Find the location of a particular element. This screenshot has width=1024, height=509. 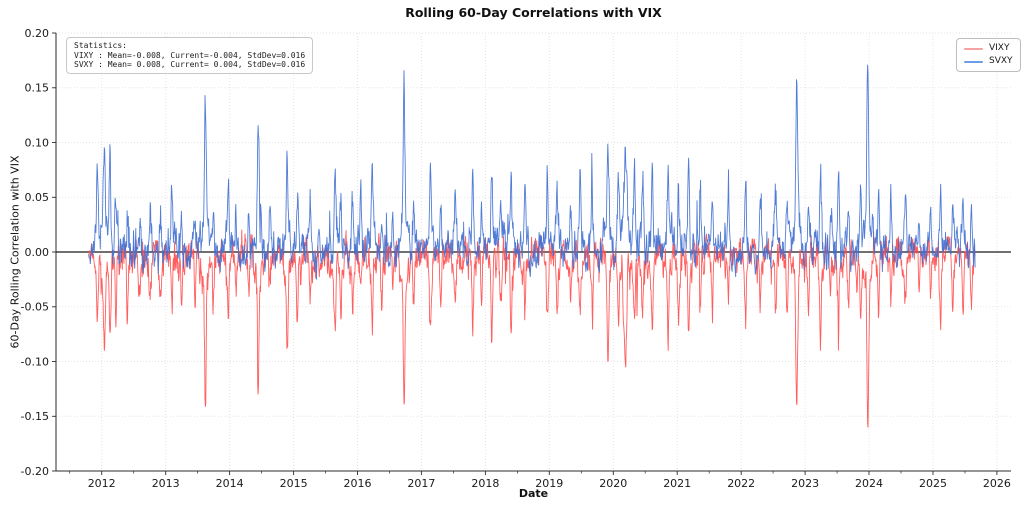

x-tick-label: 2022 is located at coordinates (741, 483).